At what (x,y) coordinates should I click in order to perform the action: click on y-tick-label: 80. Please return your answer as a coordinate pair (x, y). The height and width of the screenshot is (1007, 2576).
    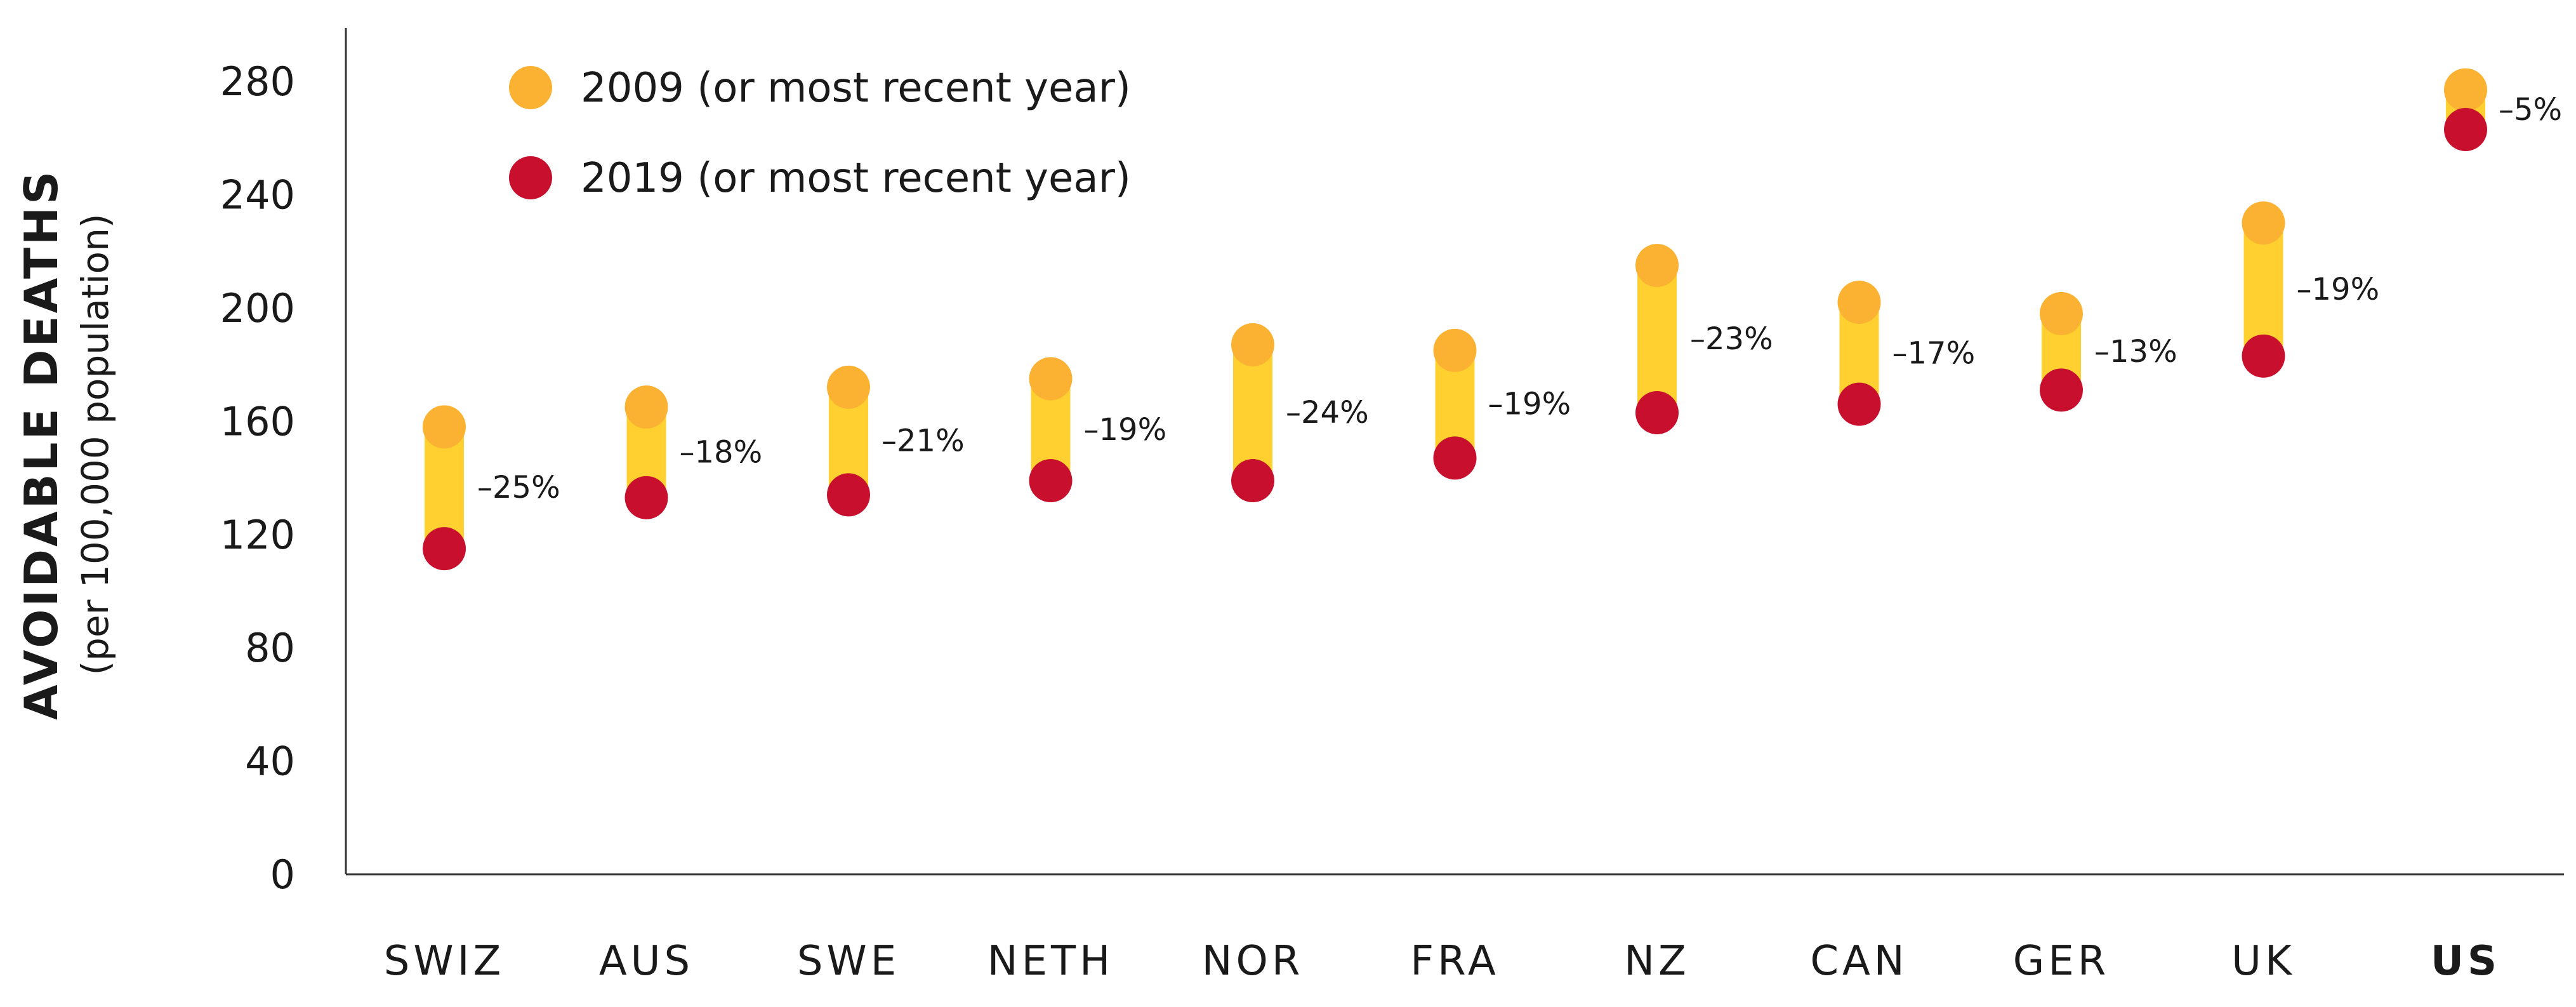
    Looking at the image, I should click on (270, 648).